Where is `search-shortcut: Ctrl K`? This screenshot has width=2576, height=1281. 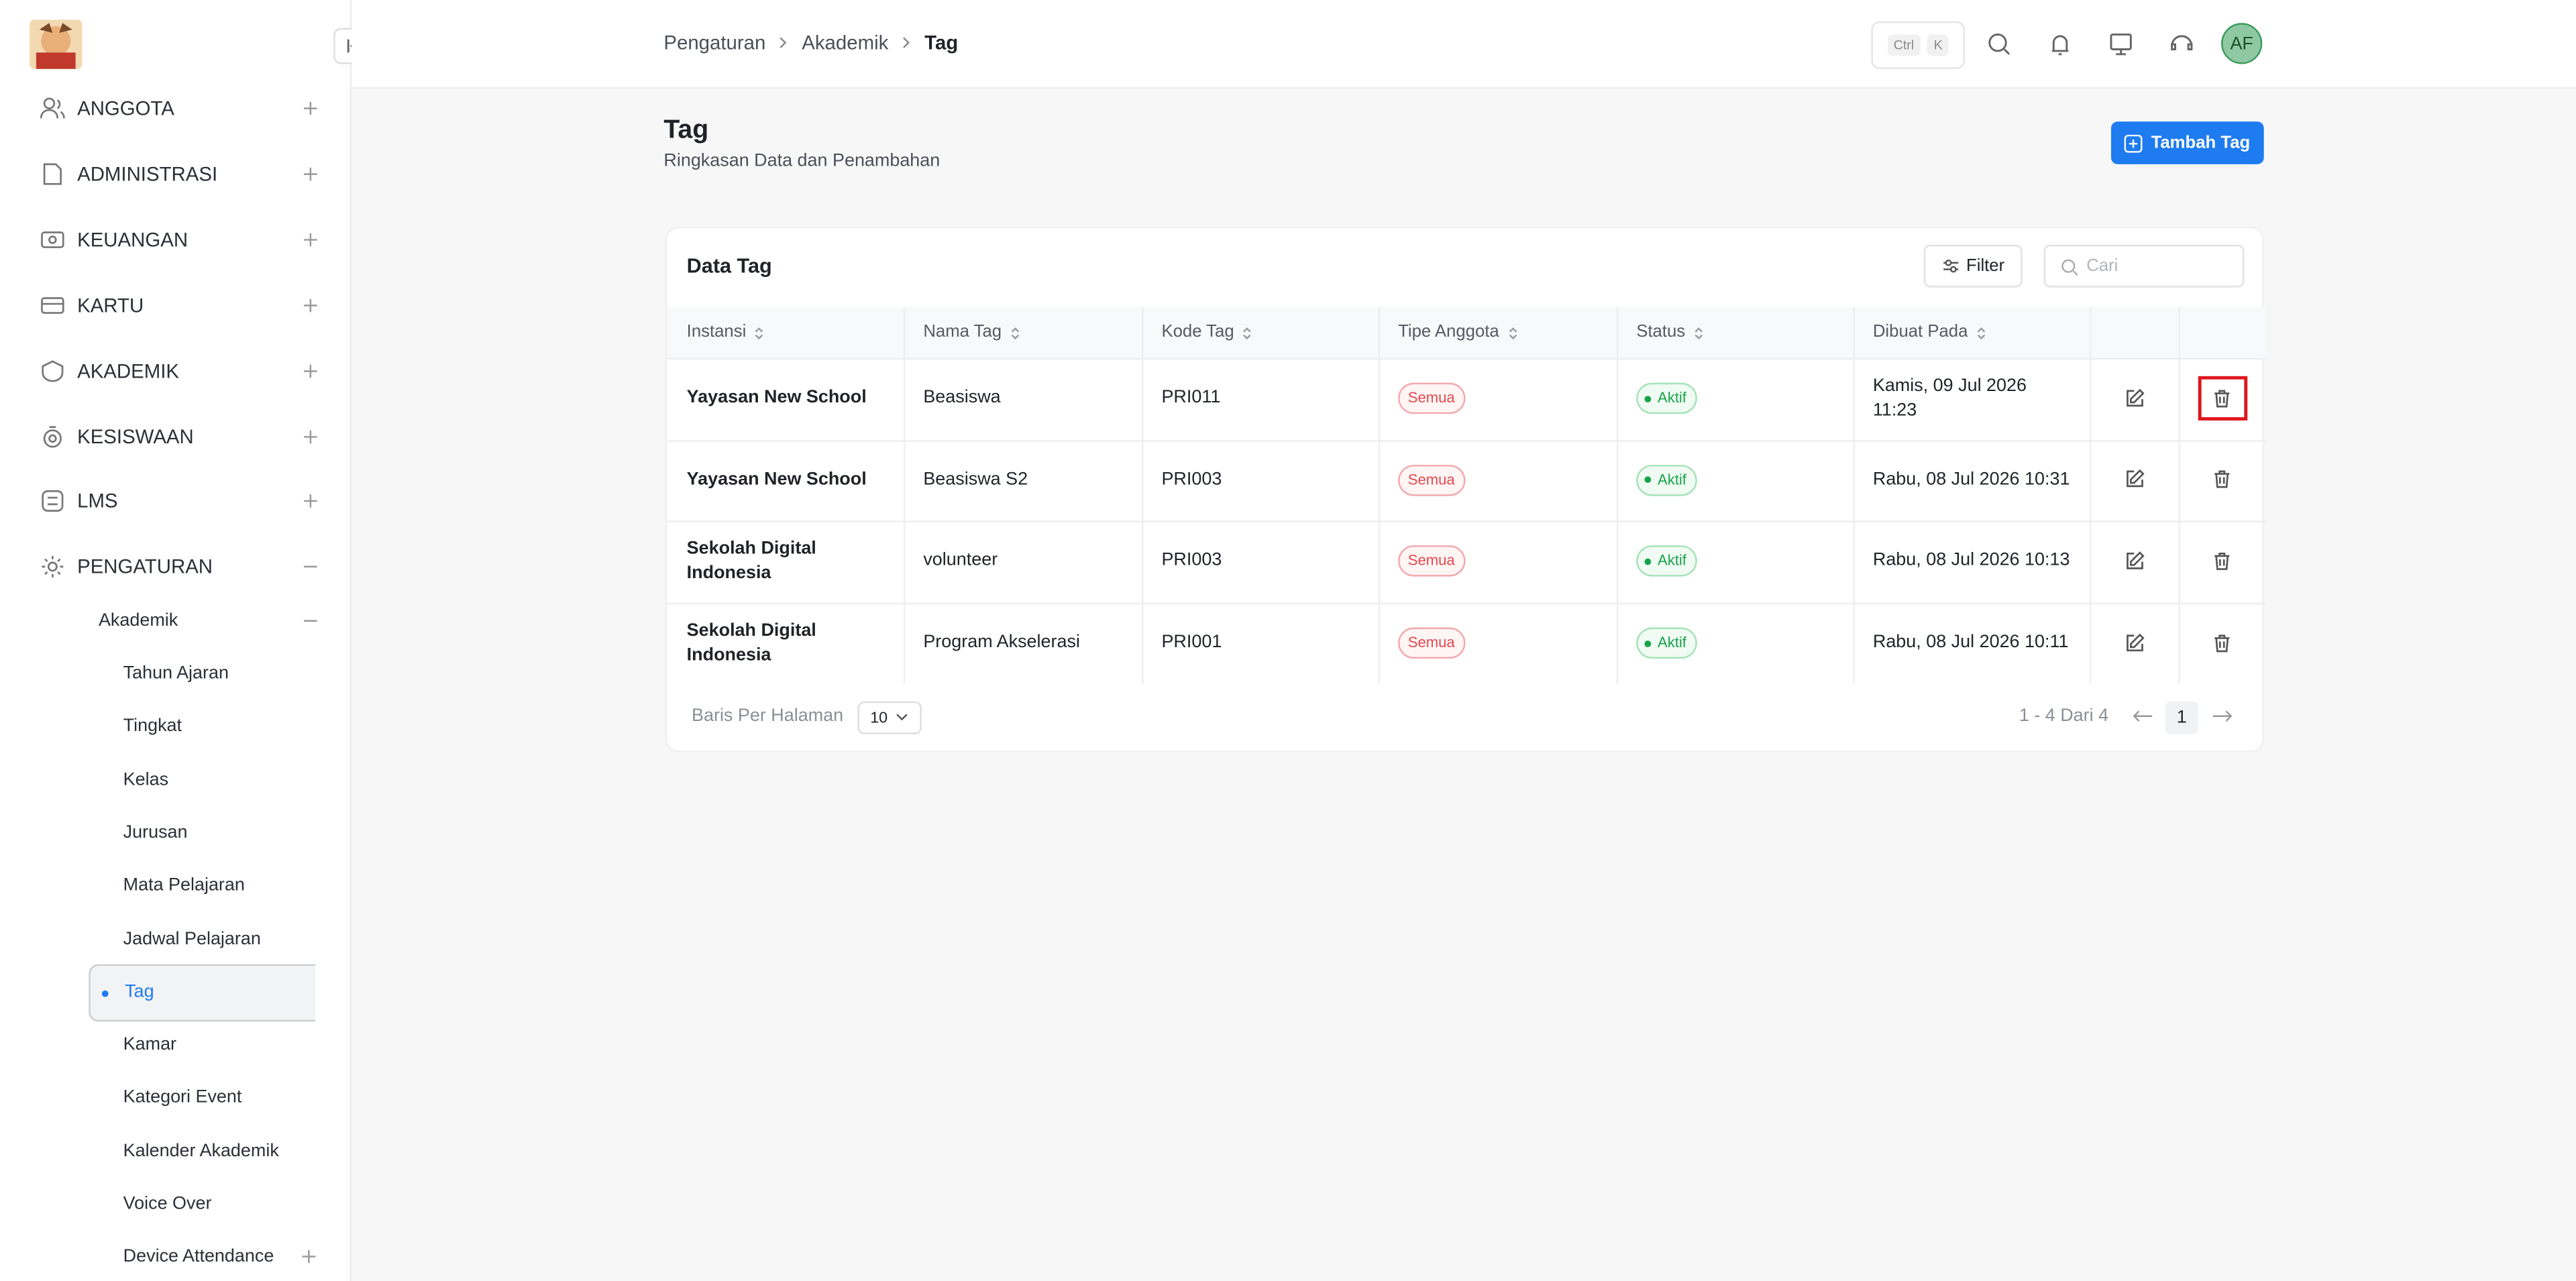
search-shortcut: Ctrl K is located at coordinates (1918, 45).